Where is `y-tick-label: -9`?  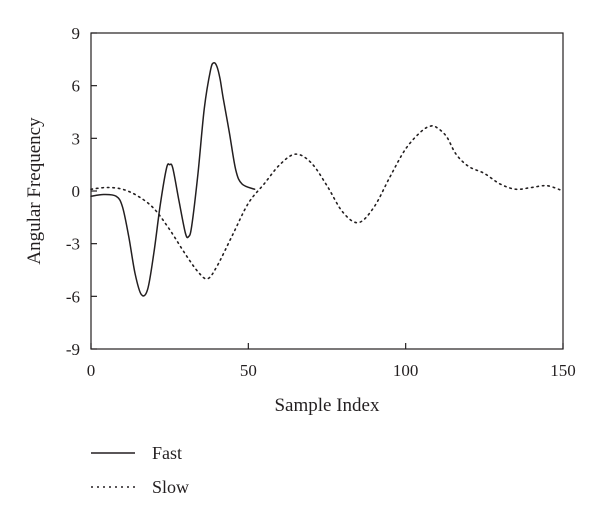 y-tick-label: -9 is located at coordinates (73, 349).